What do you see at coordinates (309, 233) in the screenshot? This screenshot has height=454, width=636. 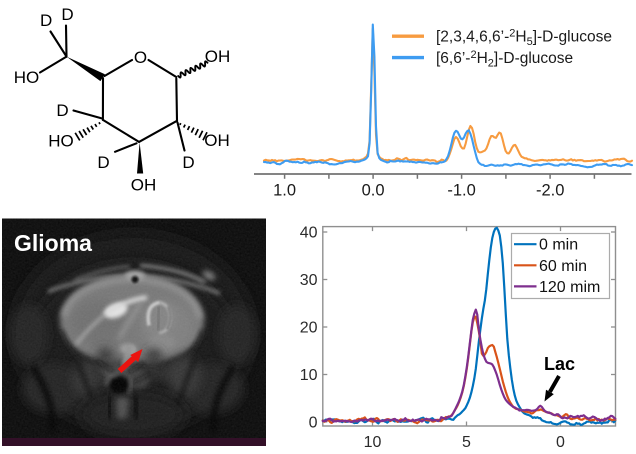 I see `svg-text: 40` at bounding box center [309, 233].